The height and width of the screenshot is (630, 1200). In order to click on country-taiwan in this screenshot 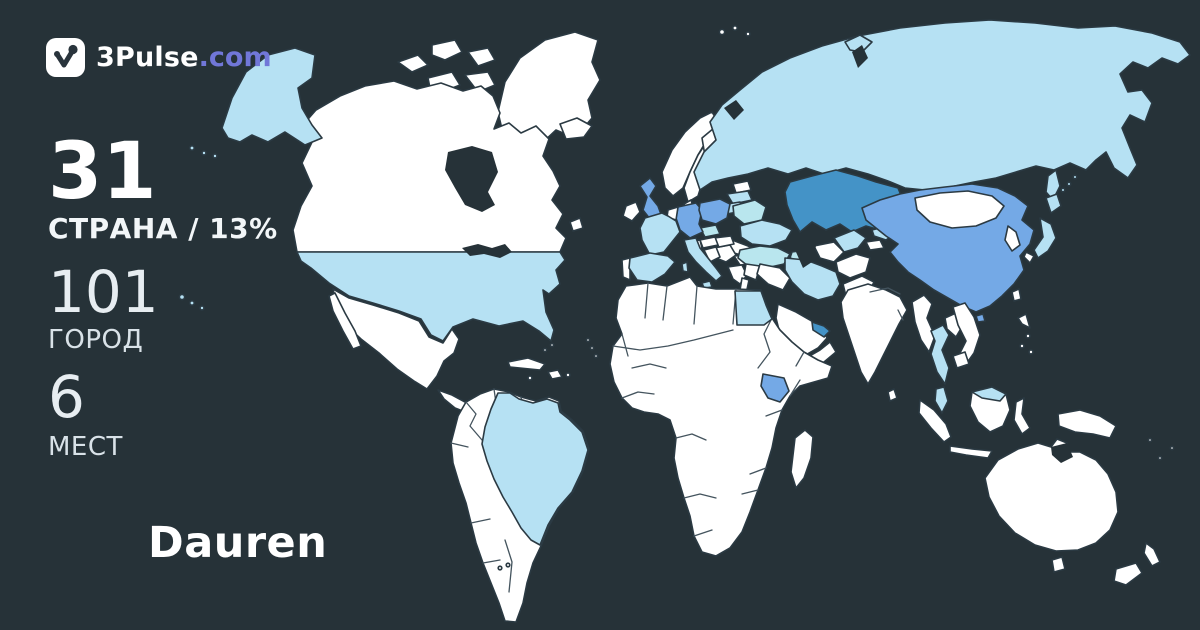, I will do `click(1016, 295)`.